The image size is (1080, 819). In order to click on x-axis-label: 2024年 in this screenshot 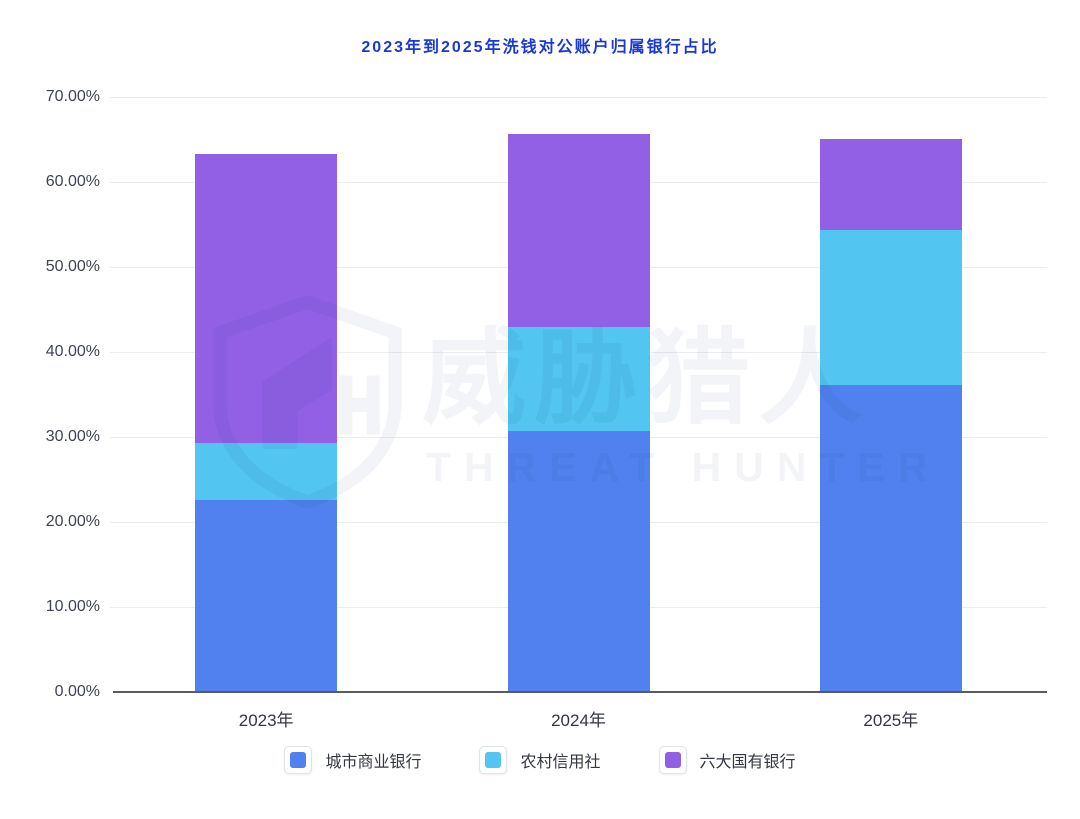, I will do `click(578, 720)`.